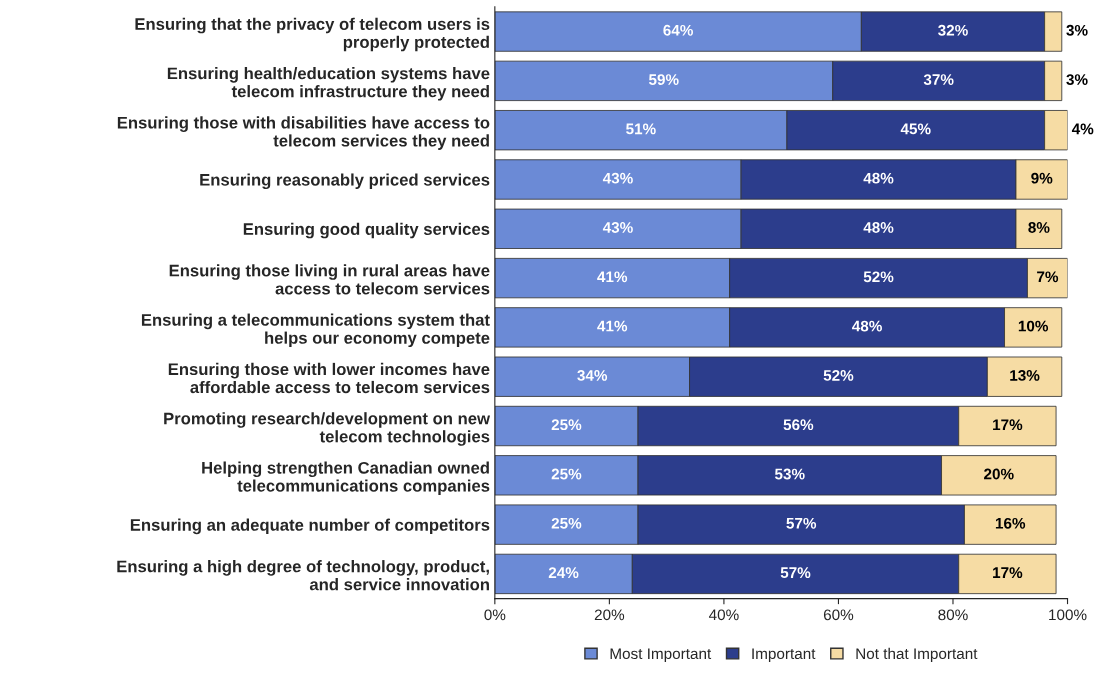 The height and width of the screenshot is (692, 1112). Describe the element at coordinates (310, 526) in the screenshot. I see `y-tick-label: Ensuring an adequate number of competitors` at that location.